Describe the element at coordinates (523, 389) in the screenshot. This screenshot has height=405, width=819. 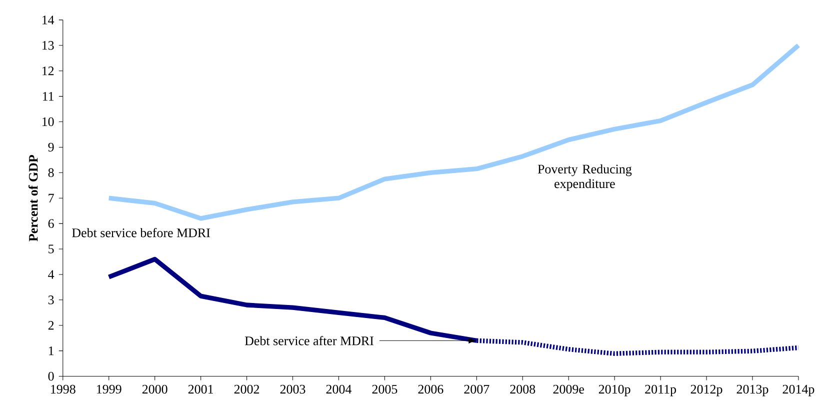
I see `x-tick-label: 2008` at that location.